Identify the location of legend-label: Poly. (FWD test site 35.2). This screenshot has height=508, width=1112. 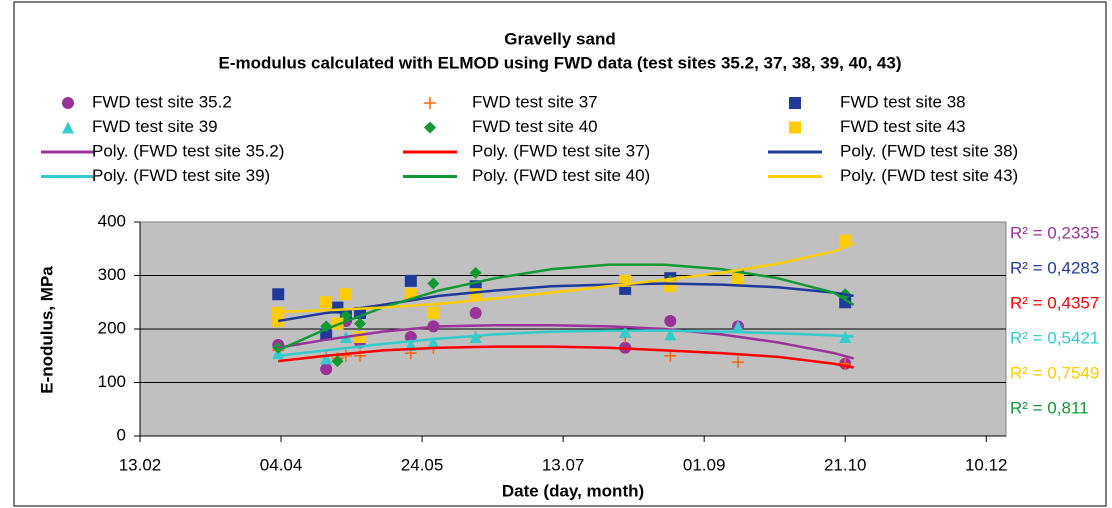
(188, 150).